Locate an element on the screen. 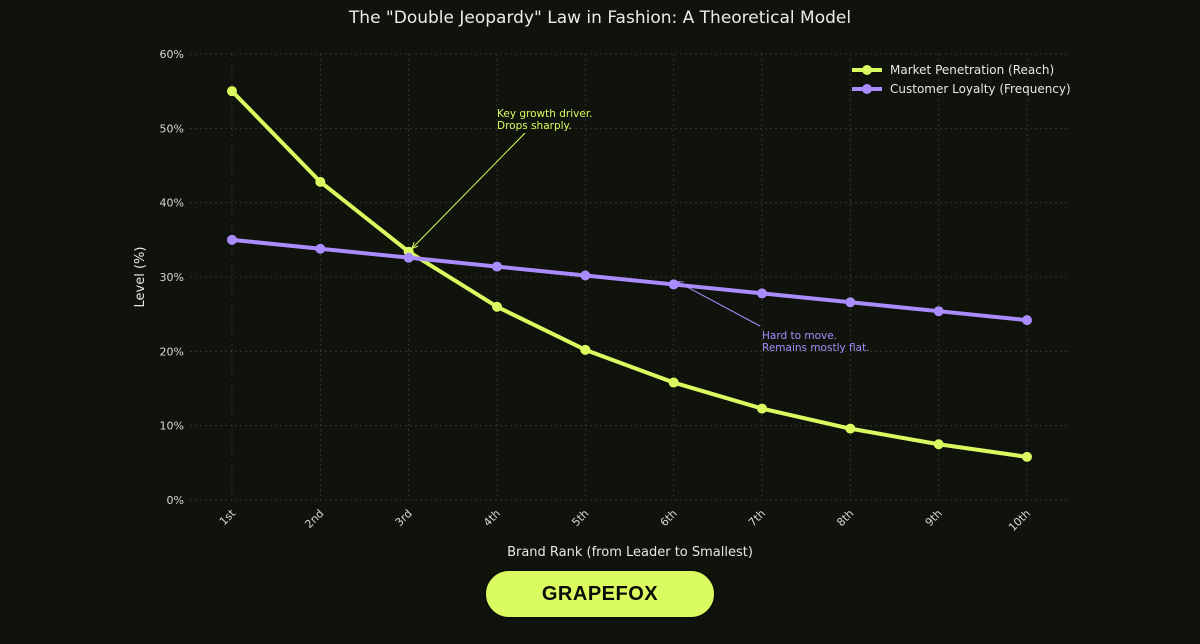 The width and height of the screenshot is (1200, 644). x-tick-label: 7th is located at coordinates (757, 518).